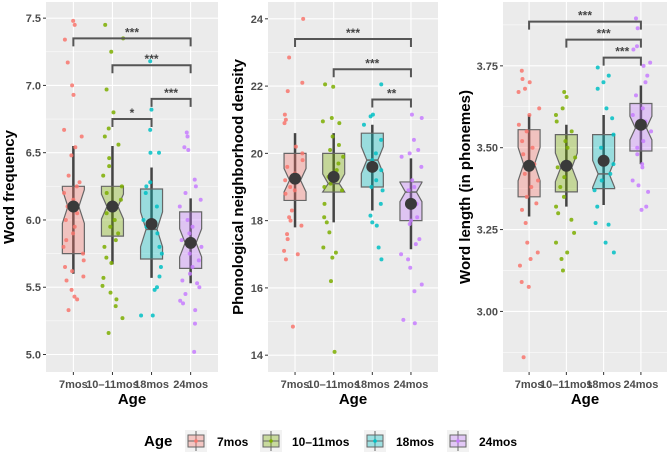  What do you see at coordinates (330, 441) in the screenshot?
I see `legend: Age 7mos 10–11mos 18mos 24mos` at bounding box center [330, 441].